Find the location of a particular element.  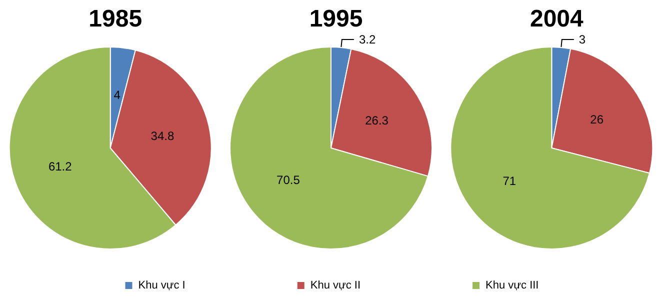

data-label: 26.3 is located at coordinates (377, 120).